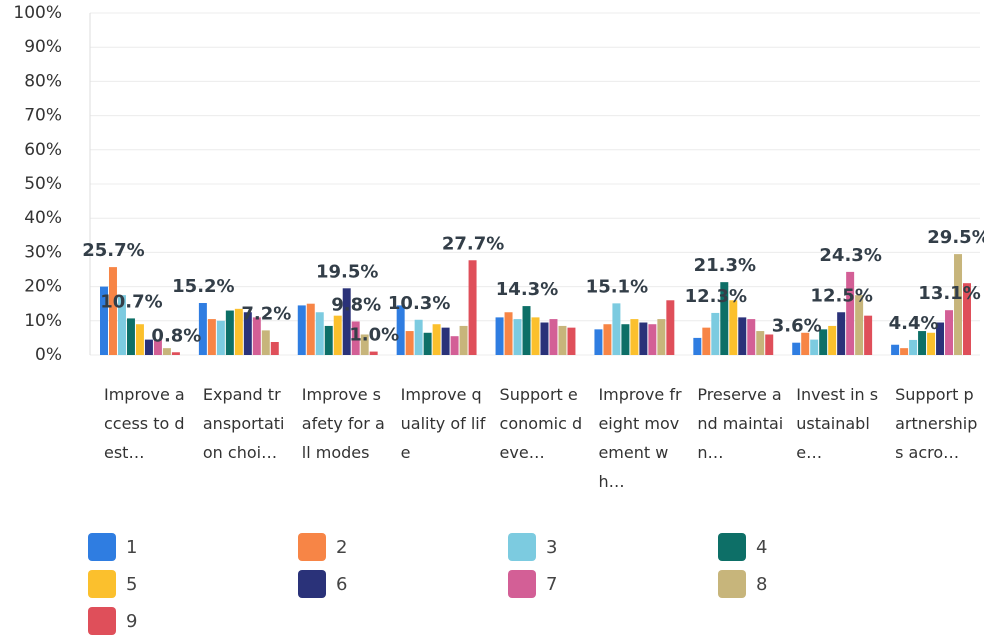 The height and width of the screenshot is (640, 984). I want to click on legend-label: 5, so click(132, 584).